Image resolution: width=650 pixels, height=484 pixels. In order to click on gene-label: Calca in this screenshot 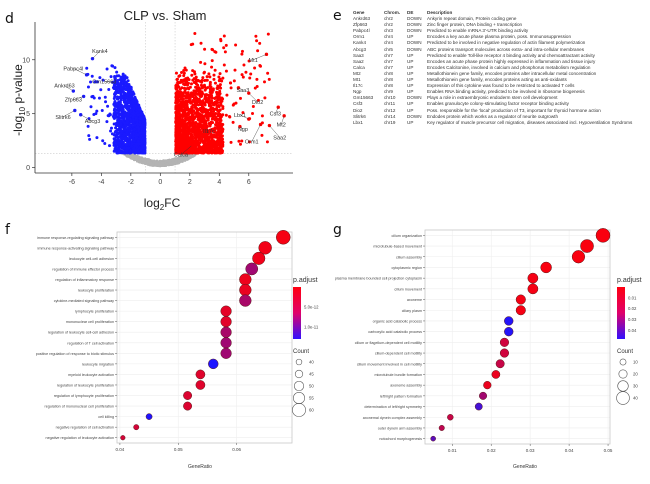, I will do `click(181, 156)`.